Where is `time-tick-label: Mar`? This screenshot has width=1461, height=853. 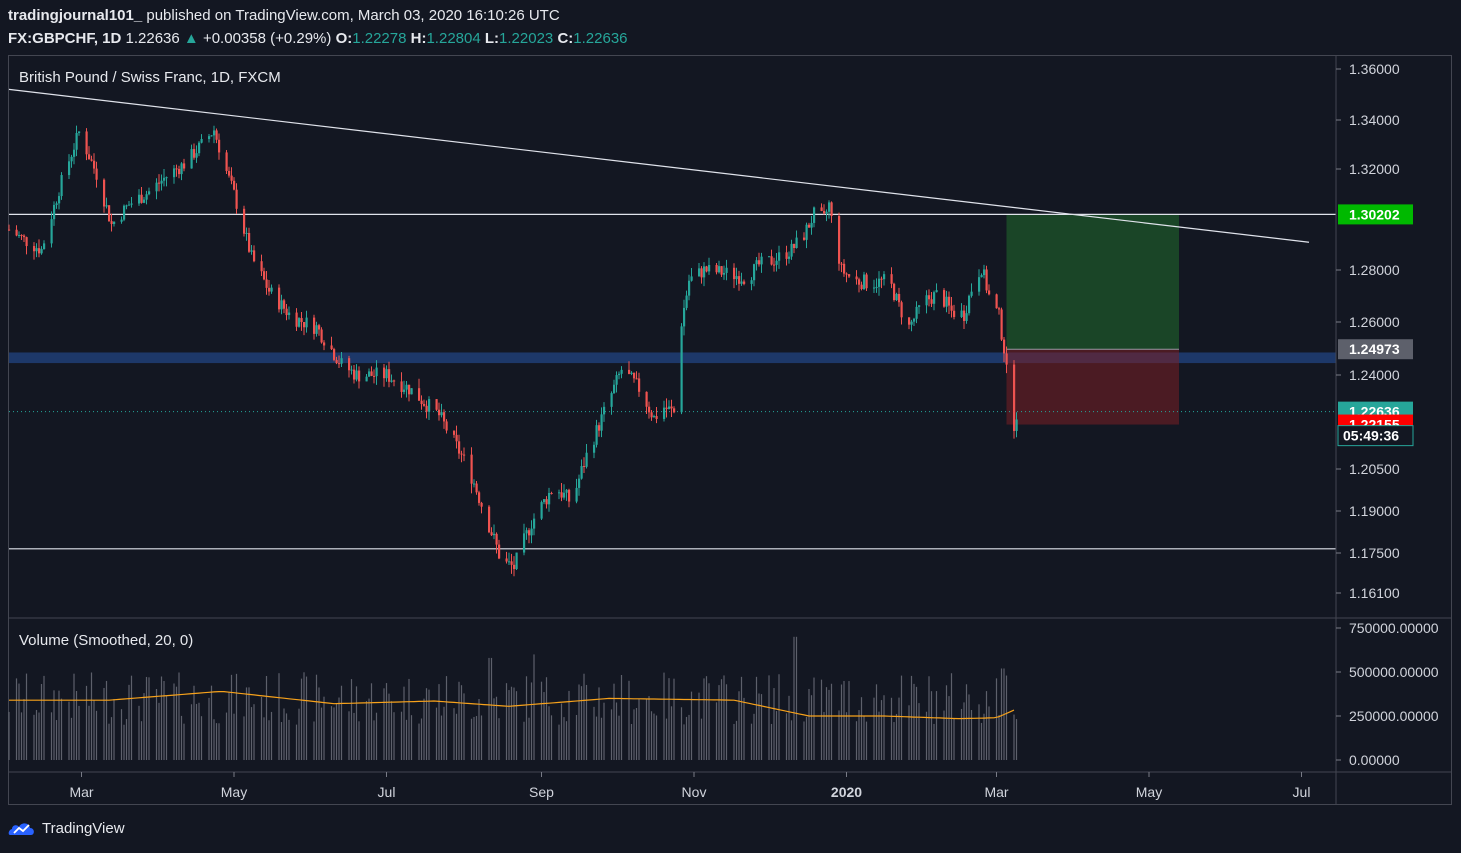 time-tick-label: Mar is located at coordinates (996, 792).